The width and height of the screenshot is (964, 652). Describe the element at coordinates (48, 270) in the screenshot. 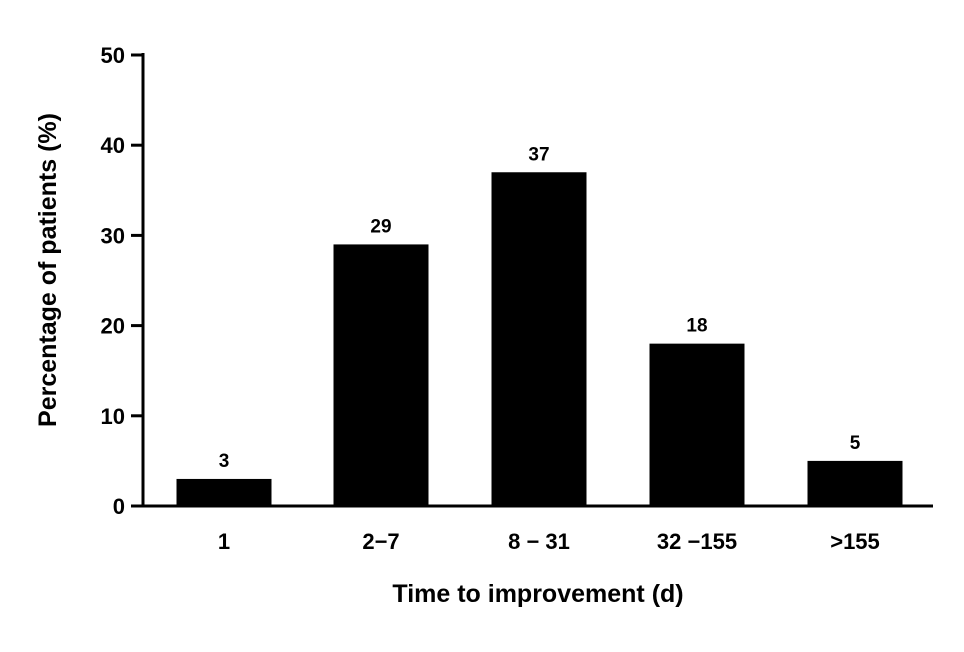

I see `y-axis-title: Percentage of patients (%)` at that location.